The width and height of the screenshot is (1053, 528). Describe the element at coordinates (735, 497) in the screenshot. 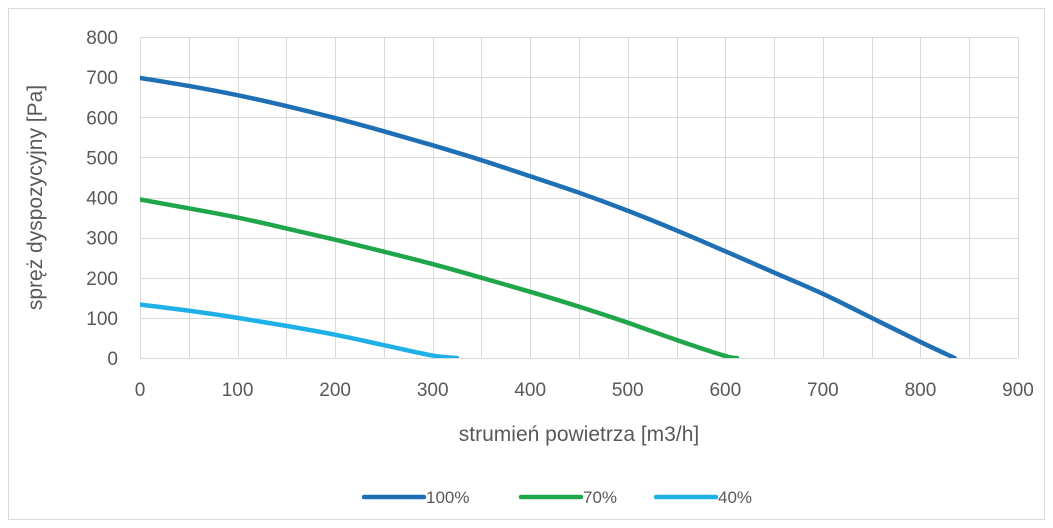

I see `legend-label-40-percent: 40%` at that location.